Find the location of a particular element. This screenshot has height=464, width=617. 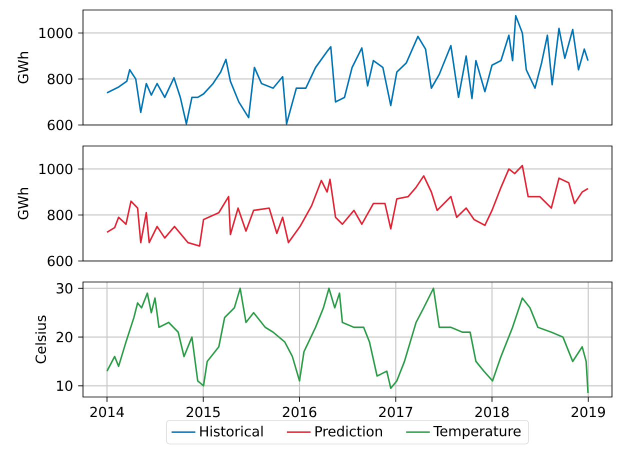

y-tick-label: 10 is located at coordinates (64, 386).